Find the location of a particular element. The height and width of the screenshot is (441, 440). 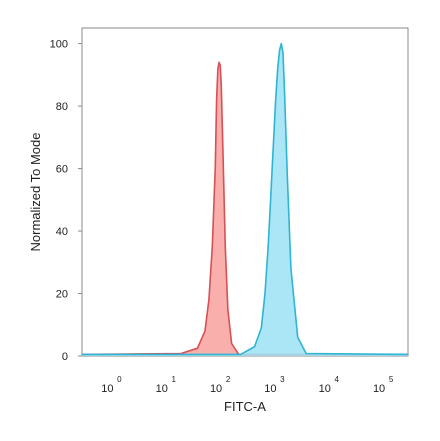

y-tick-label: 60 is located at coordinates (62, 170).